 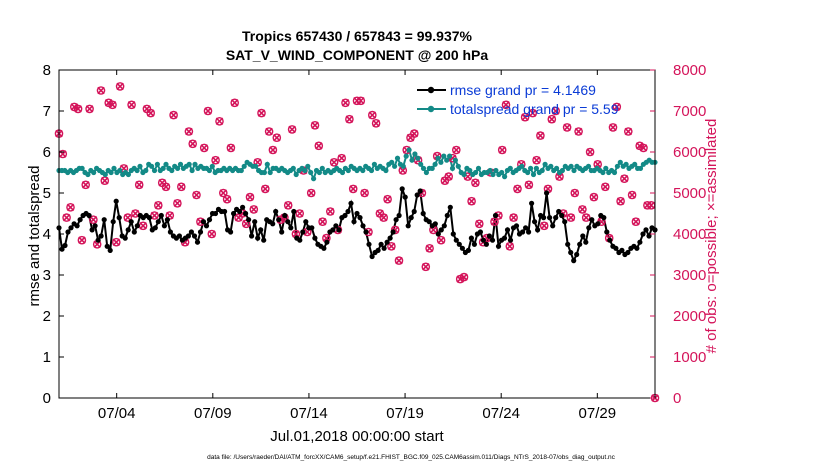 What do you see at coordinates (117, 413) in the screenshot?
I see `x-tick-label: 07/04` at bounding box center [117, 413].